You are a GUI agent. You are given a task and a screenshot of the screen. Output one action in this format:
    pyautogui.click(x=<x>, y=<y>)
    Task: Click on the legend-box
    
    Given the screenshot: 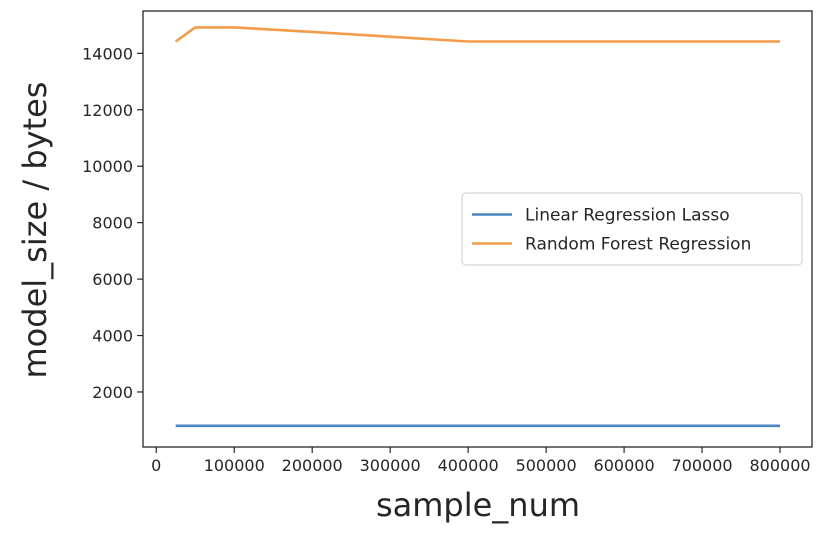 What is the action you would take?
    pyautogui.click(x=632, y=229)
    